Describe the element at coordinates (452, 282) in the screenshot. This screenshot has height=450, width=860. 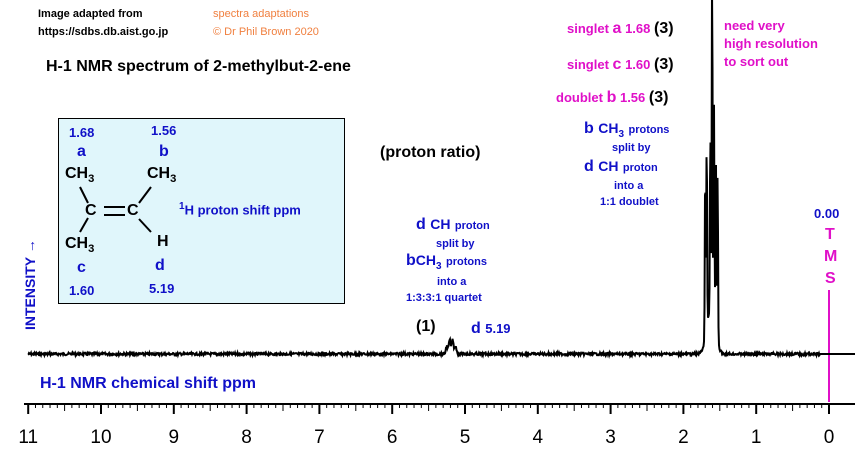
I see `quartet-line4: into a` at that location.